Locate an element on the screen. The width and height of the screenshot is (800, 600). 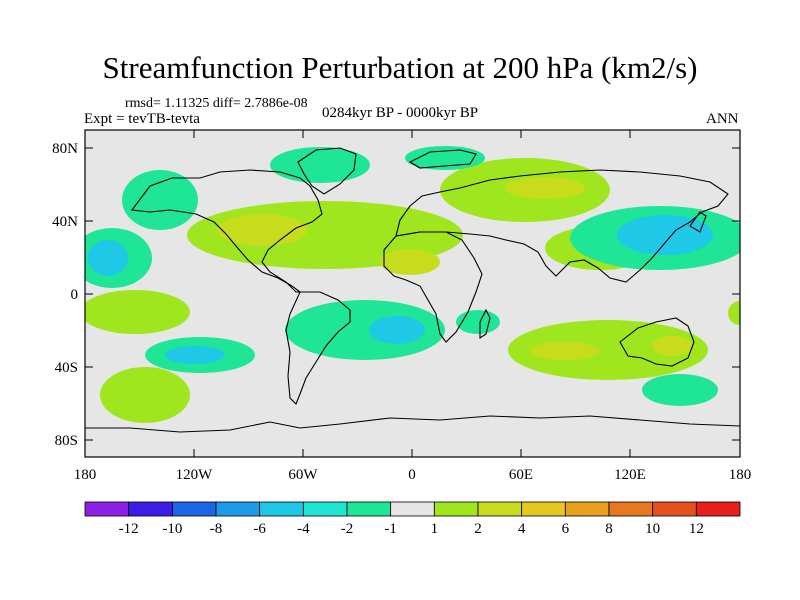
contour-tasman is located at coordinates (680, 390).